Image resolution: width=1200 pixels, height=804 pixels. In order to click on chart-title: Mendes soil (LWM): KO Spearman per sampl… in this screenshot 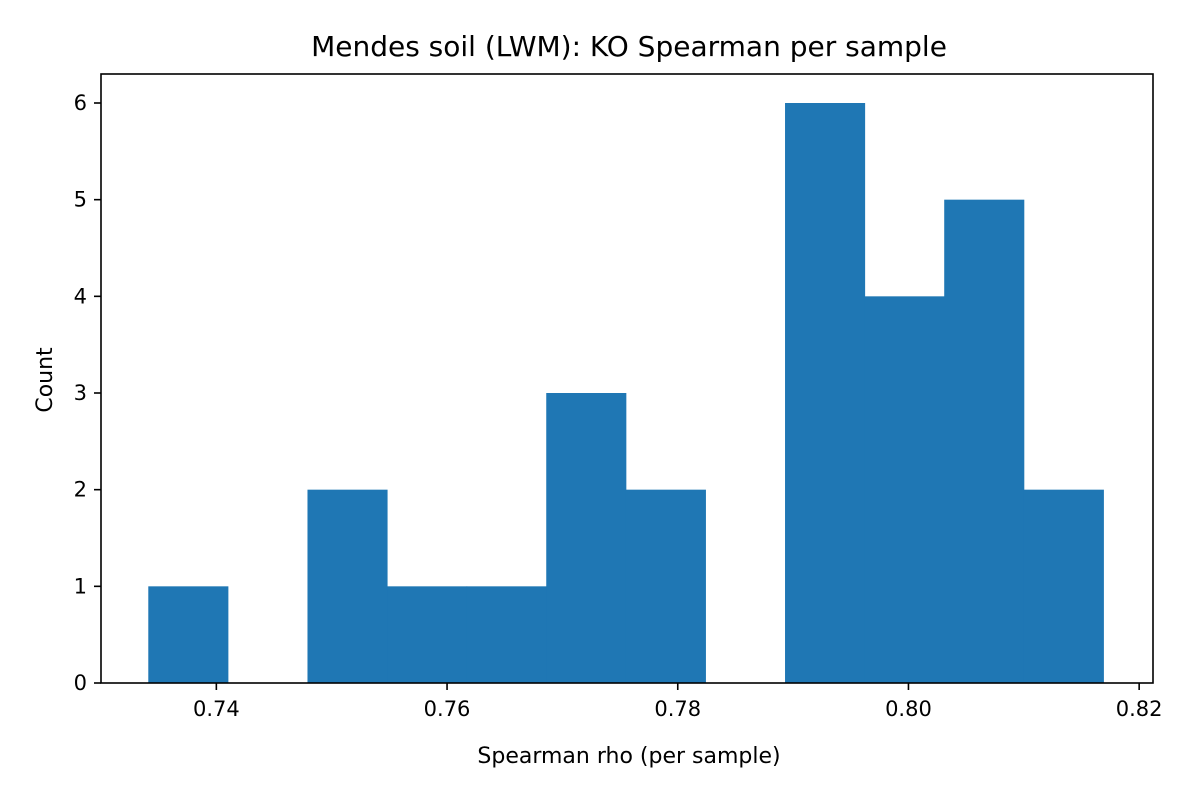, I will do `click(629, 46)`.